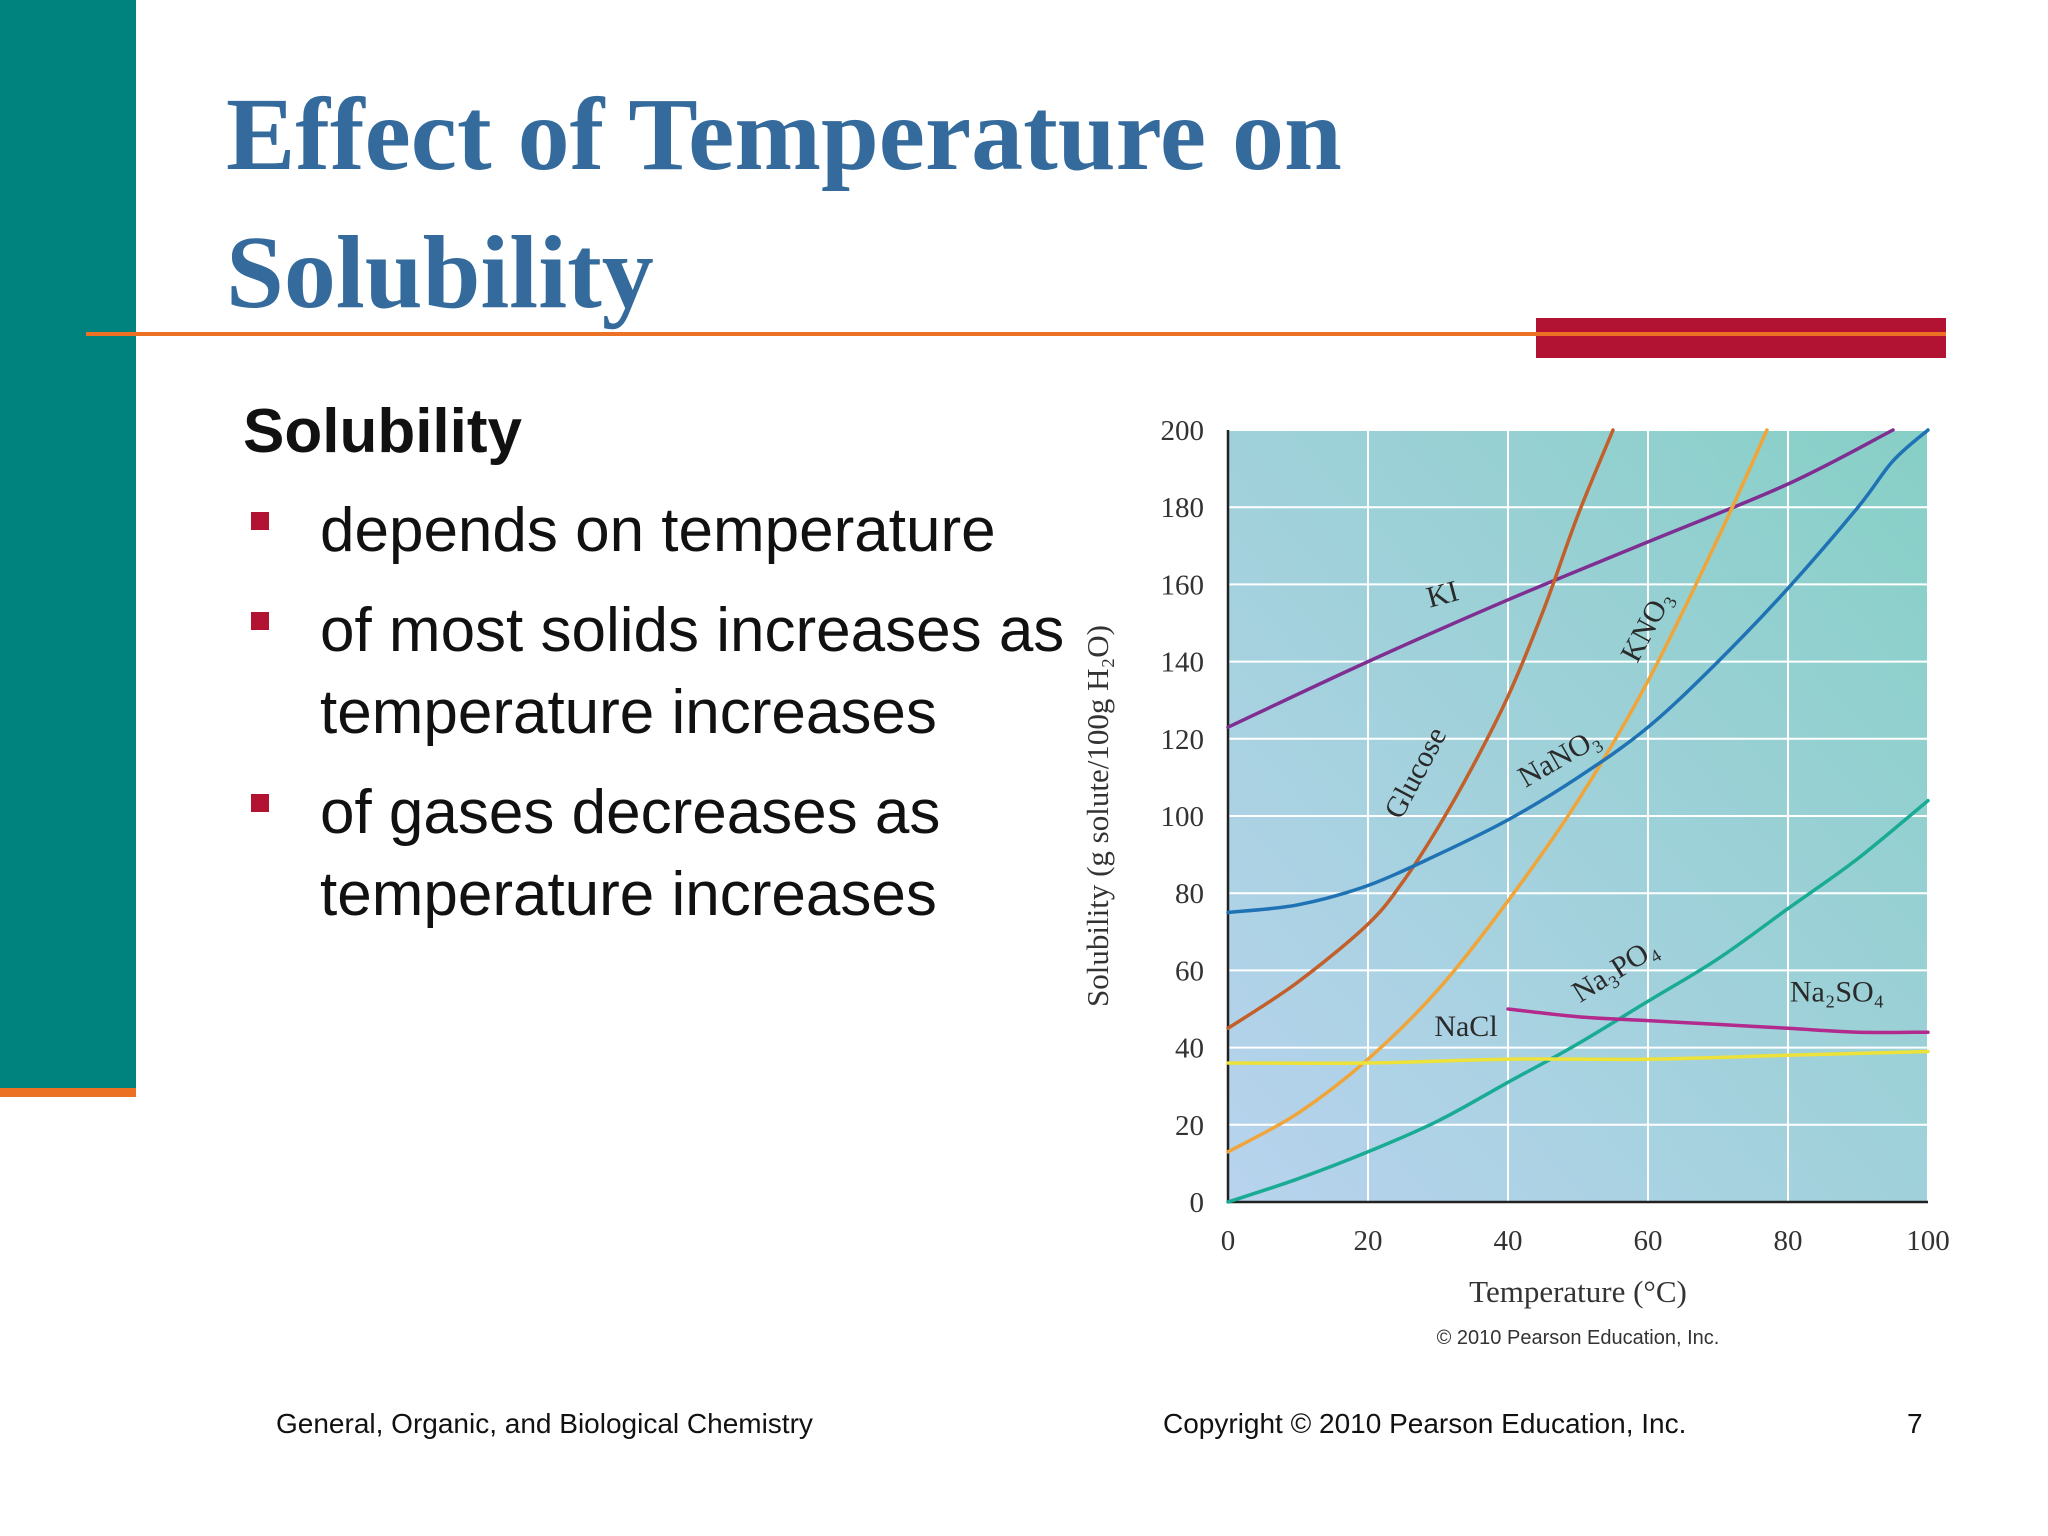 This screenshot has width=2048, height=1536. I want to click on page-number: 7, so click(1915, 1423).